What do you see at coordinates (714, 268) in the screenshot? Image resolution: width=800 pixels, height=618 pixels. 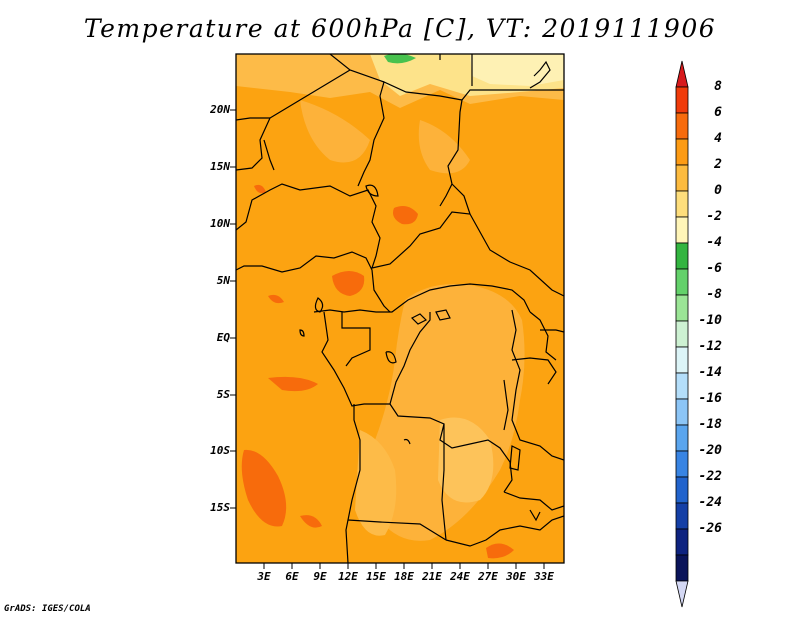 I see `colorbar-label: -6` at bounding box center [714, 268].